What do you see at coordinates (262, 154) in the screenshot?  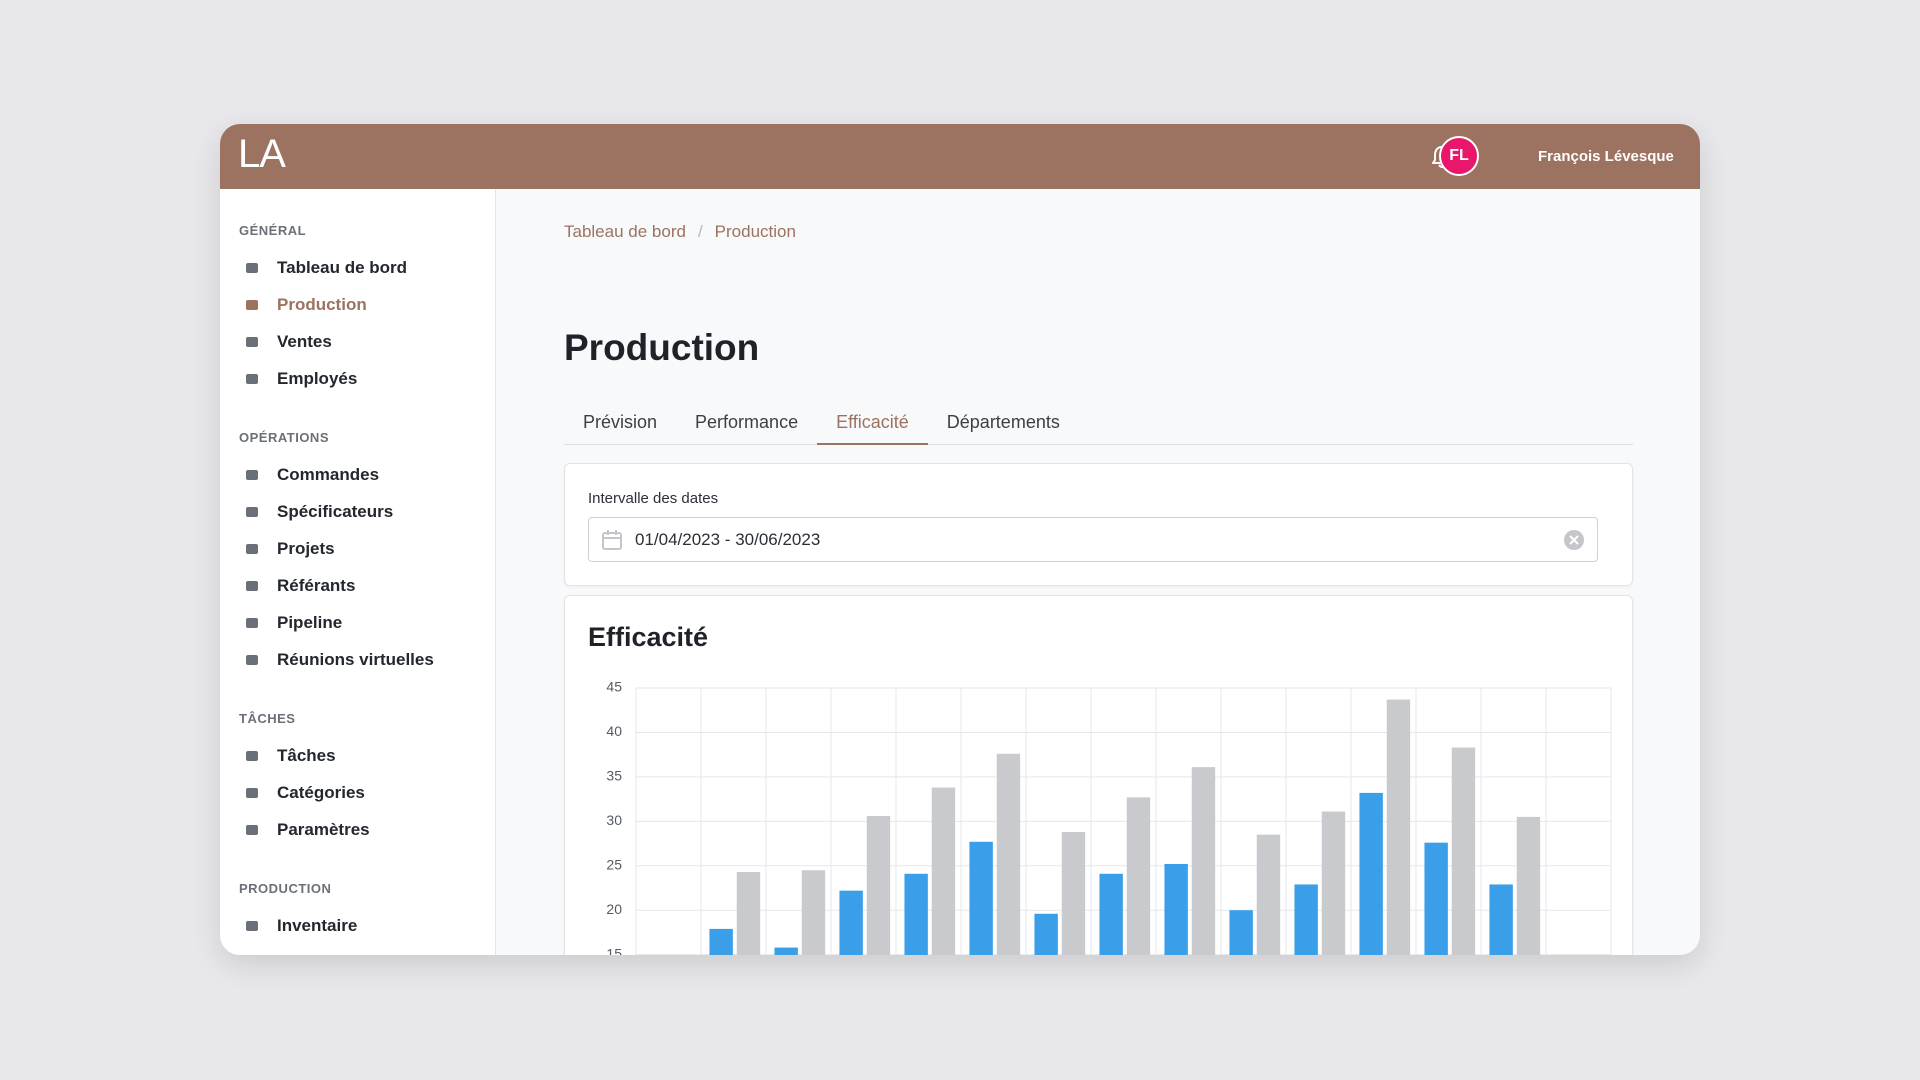 I see `logo: LA` at bounding box center [262, 154].